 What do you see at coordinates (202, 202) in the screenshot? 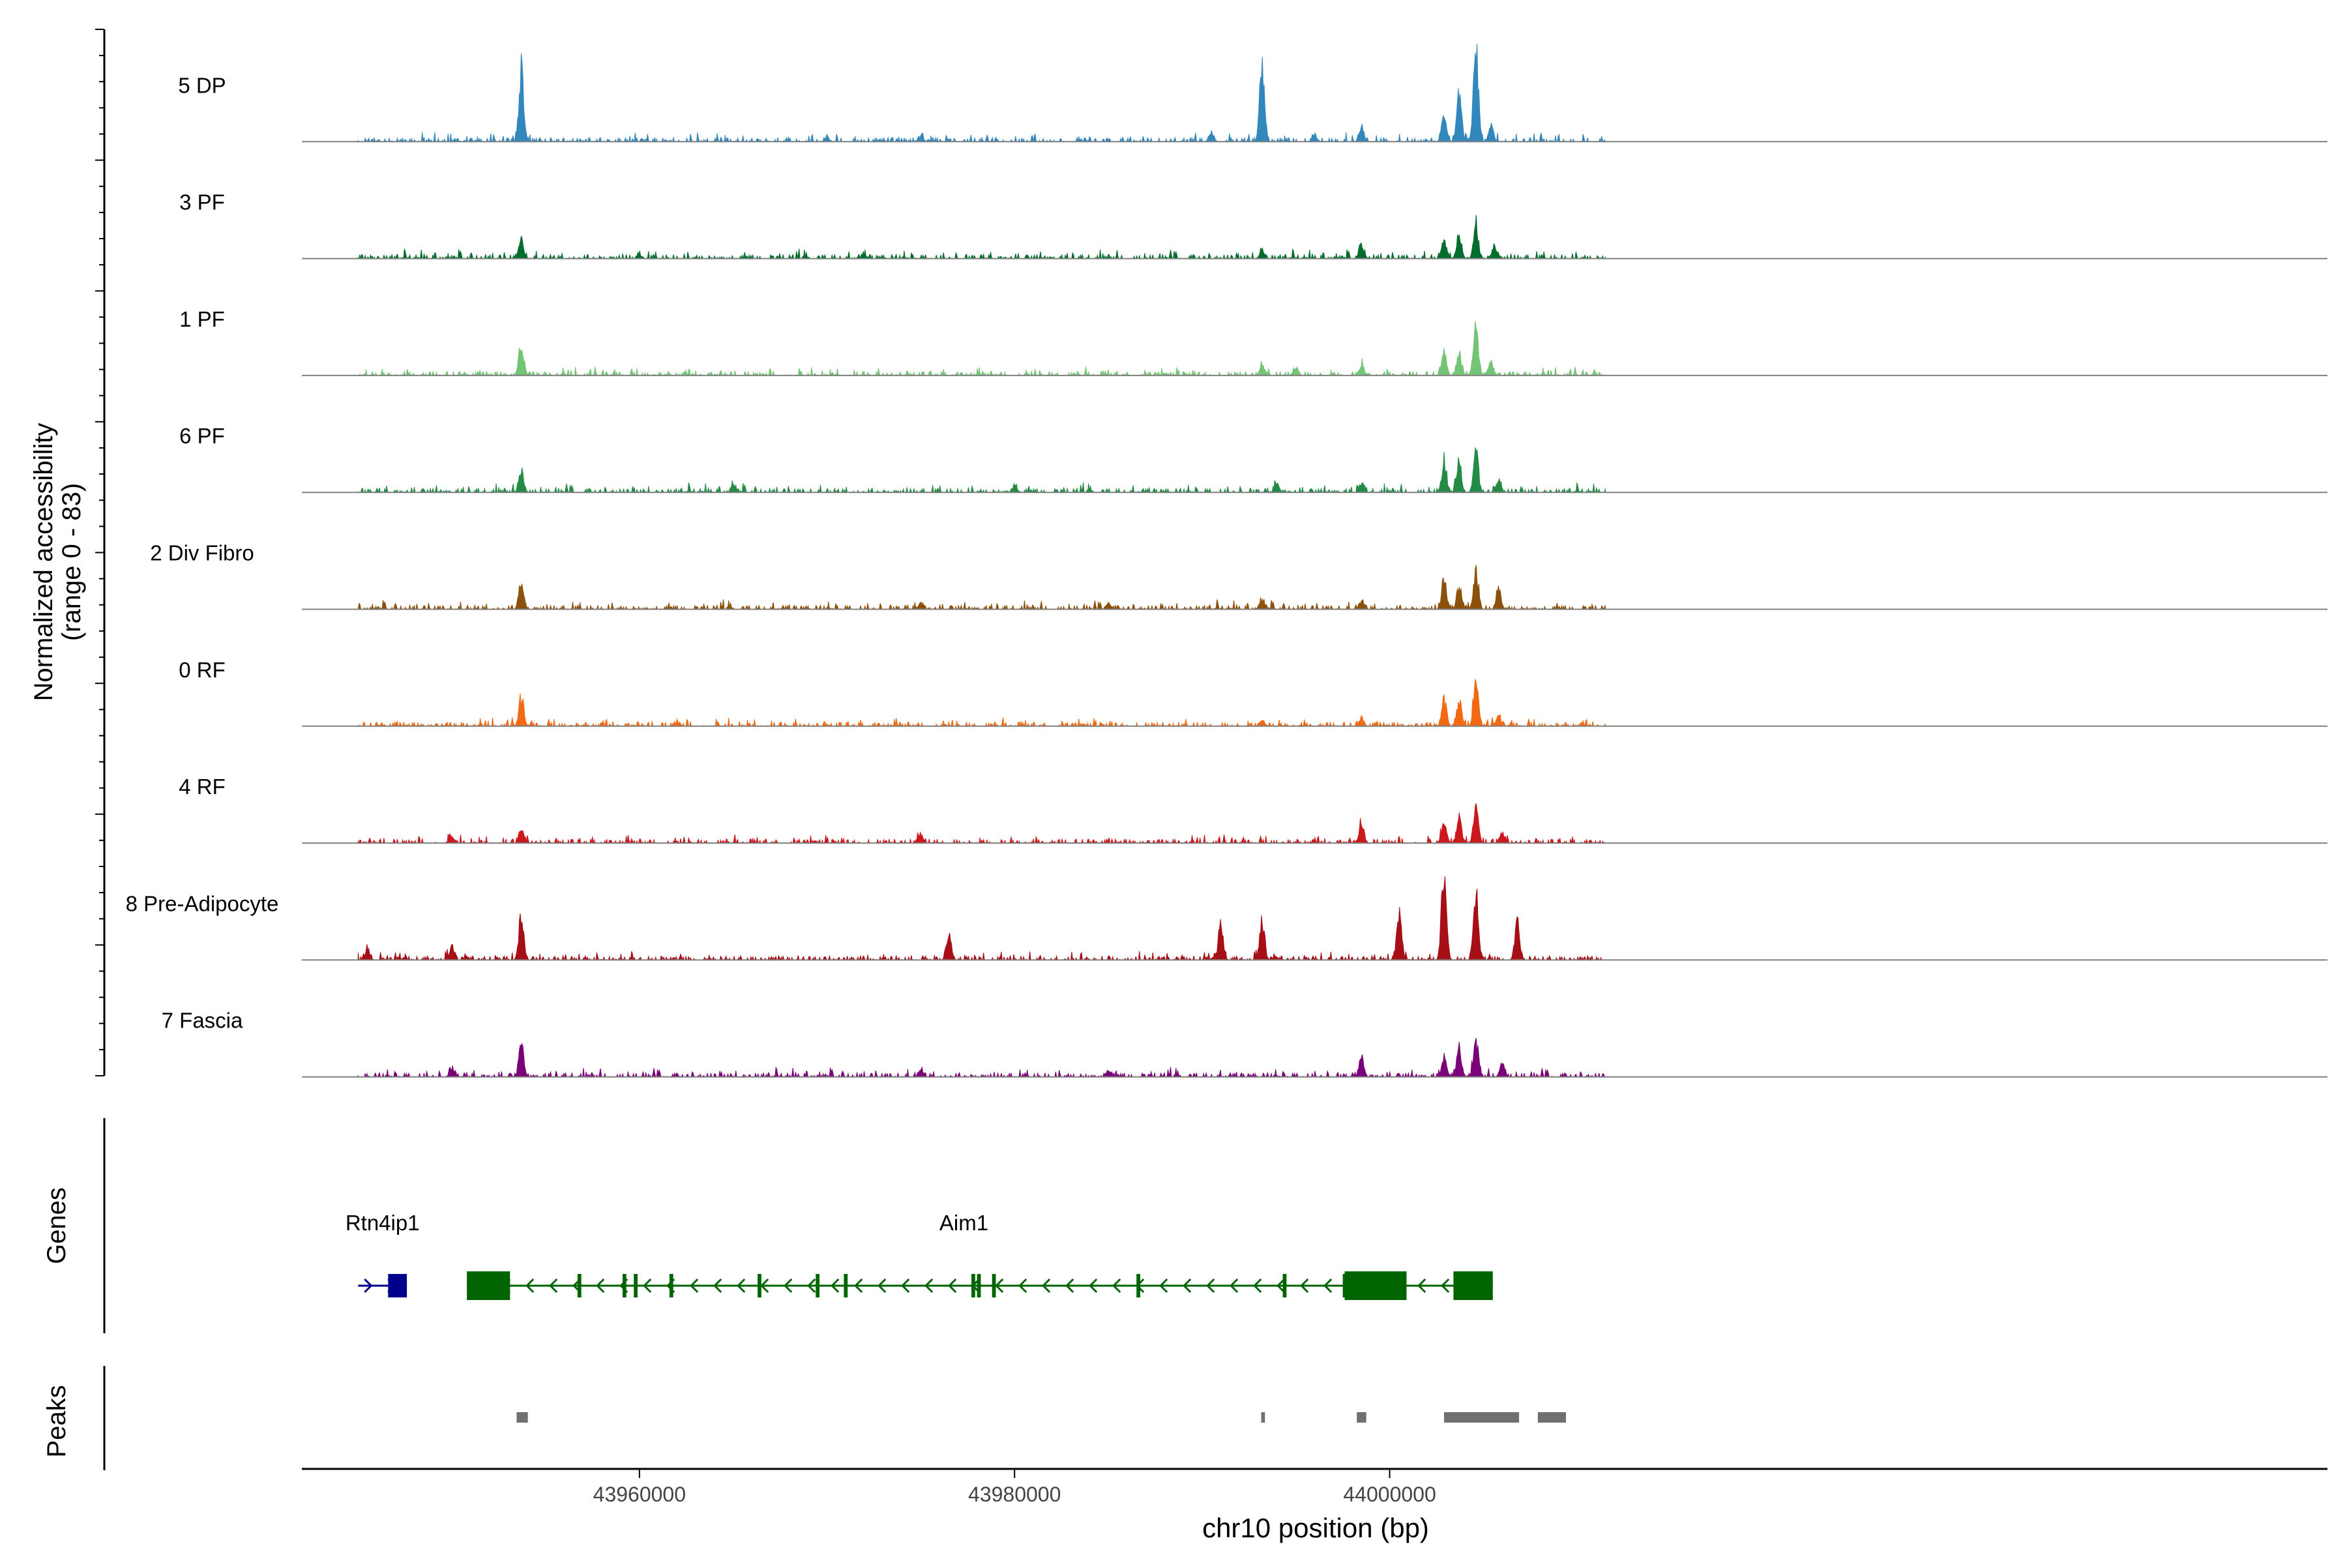
I see `track-label: 3 PF` at bounding box center [202, 202].